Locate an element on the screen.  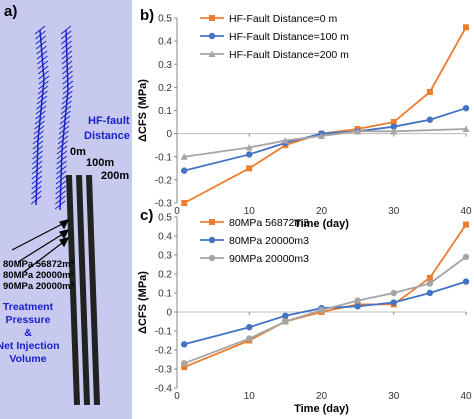
panel-label: b) is located at coordinates (147, 15).